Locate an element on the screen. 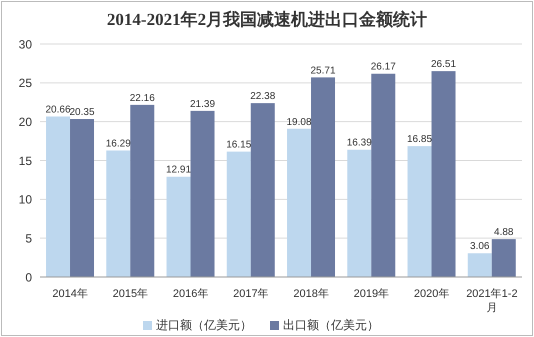 The width and height of the screenshot is (534, 337). y-tick-label: 30 is located at coordinates (25, 44).